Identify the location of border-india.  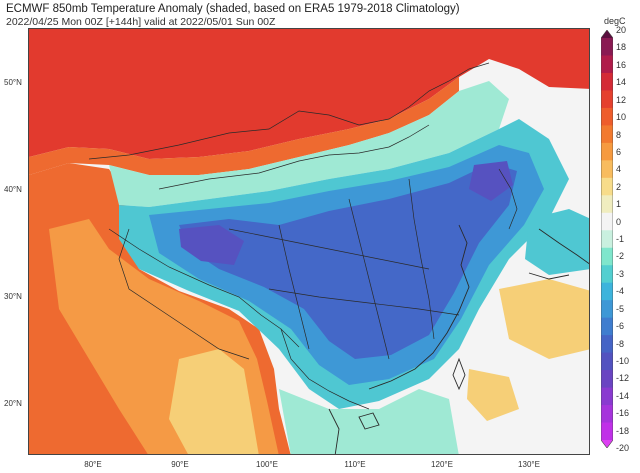
(184, 294).